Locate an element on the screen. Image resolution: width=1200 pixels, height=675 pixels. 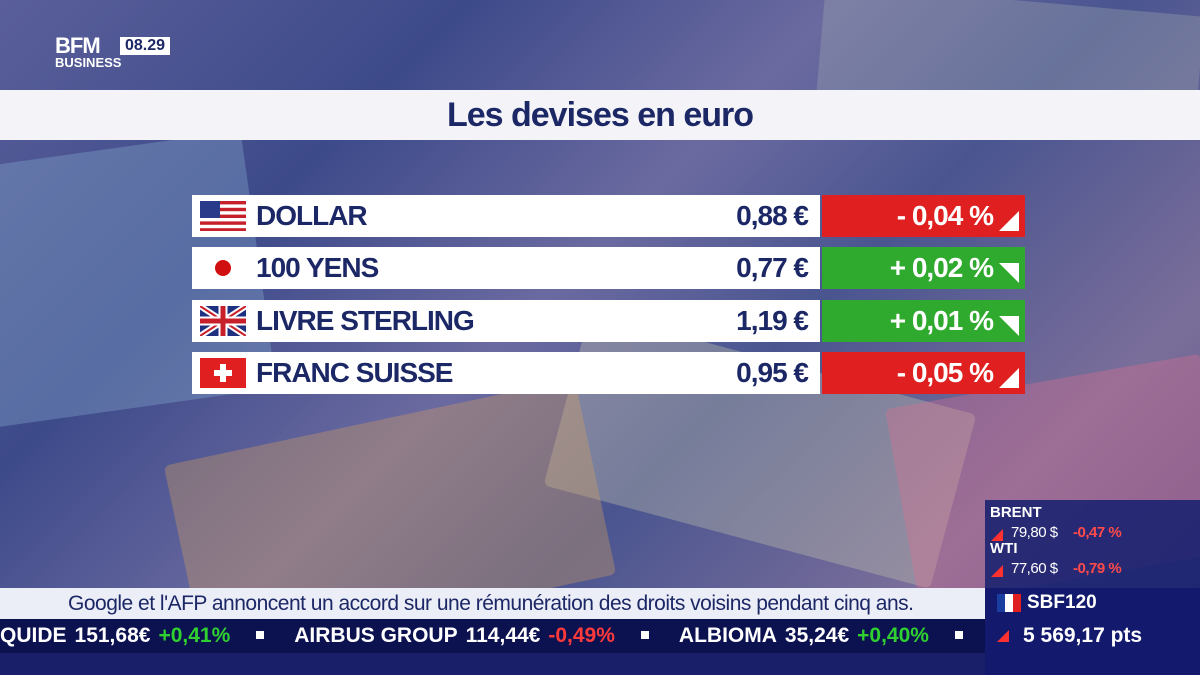
index-name: SBF120 is located at coordinates (1062, 602).